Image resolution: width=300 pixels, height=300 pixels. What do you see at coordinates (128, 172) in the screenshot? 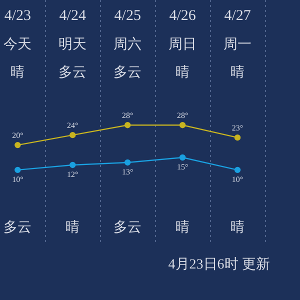
I see `data-label: 13°` at bounding box center [128, 172].